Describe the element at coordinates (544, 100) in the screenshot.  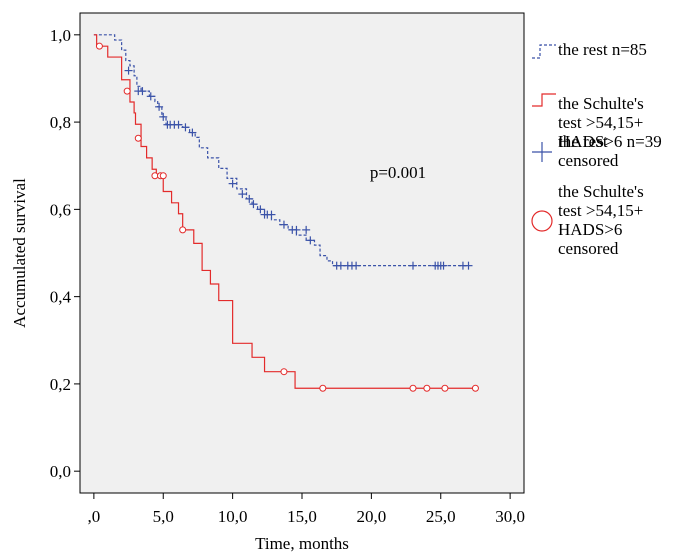
I see `legend-solid-step-symbol` at that location.